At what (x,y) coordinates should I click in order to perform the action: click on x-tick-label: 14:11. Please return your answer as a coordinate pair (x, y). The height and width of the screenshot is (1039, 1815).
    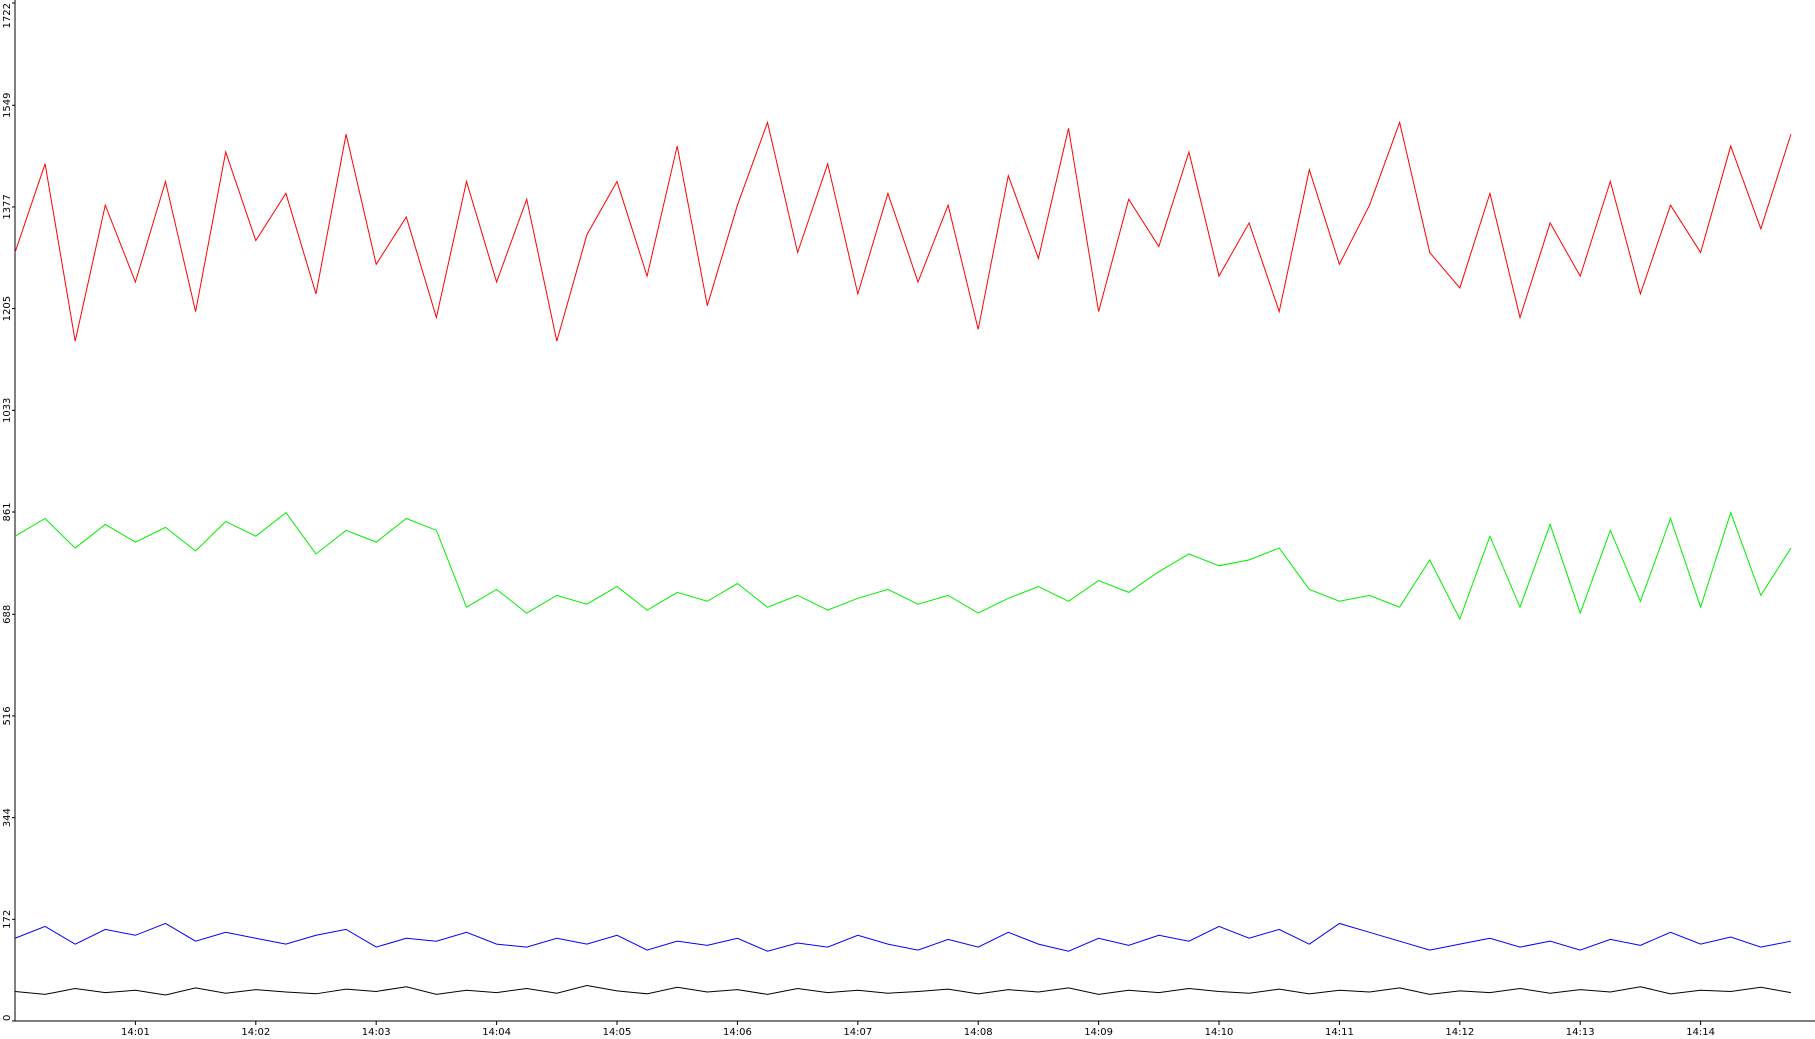
    Looking at the image, I should click on (1339, 1032).